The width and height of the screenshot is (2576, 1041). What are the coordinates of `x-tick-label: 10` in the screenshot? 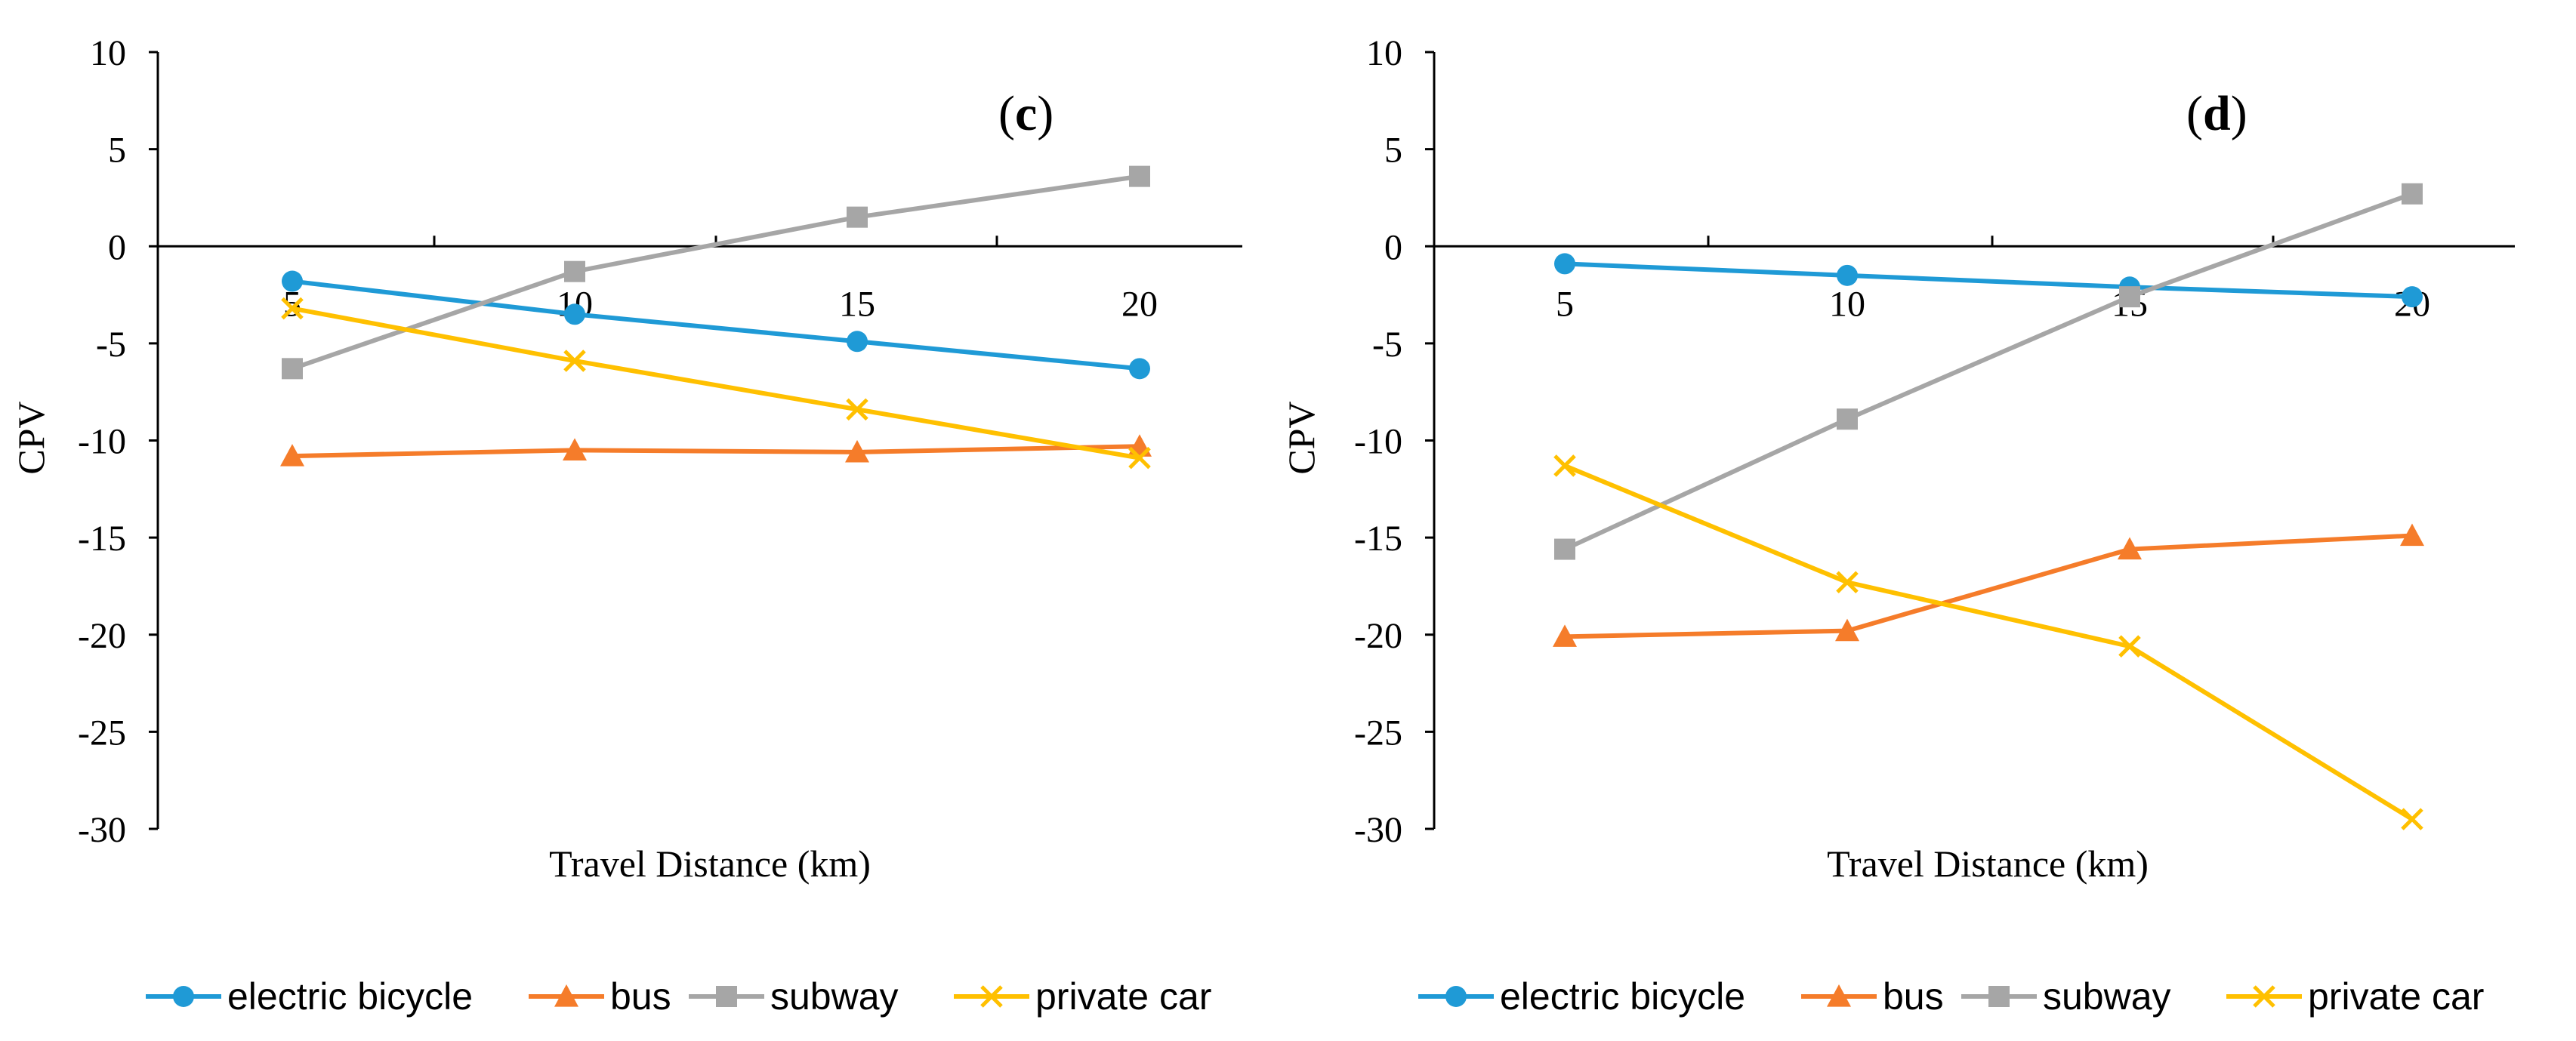 It's located at (1847, 304).